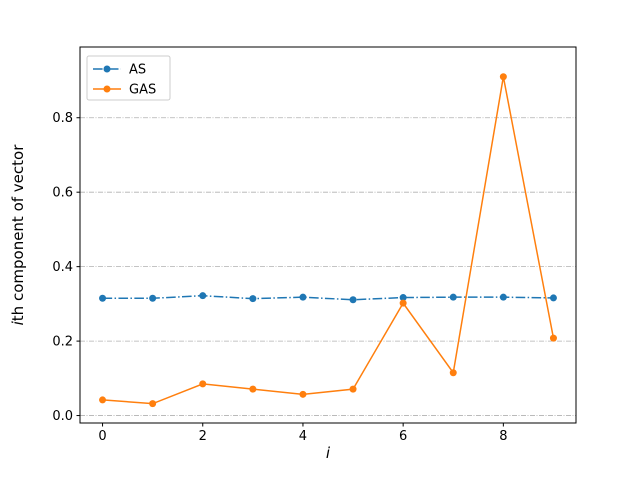  I want to click on y-axis-label: ith component of vector, so click(18, 235).